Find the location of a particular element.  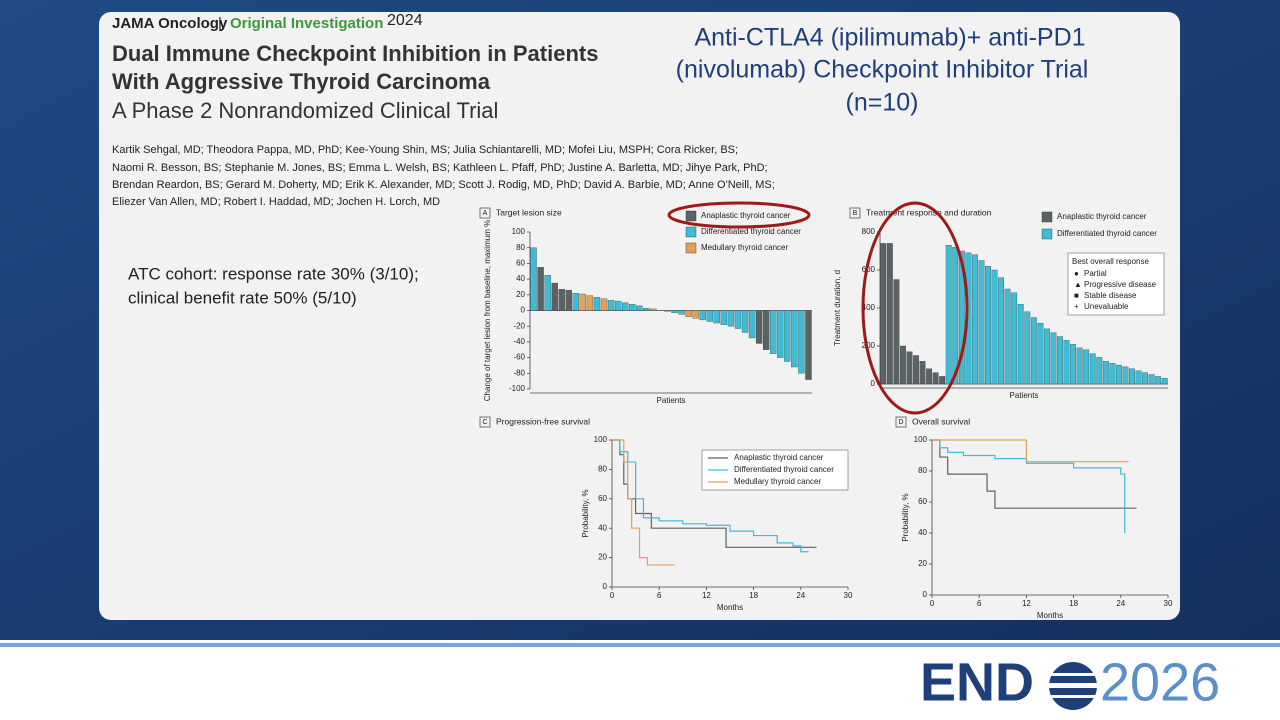

y-tick-label: -60 is located at coordinates (519, 357).